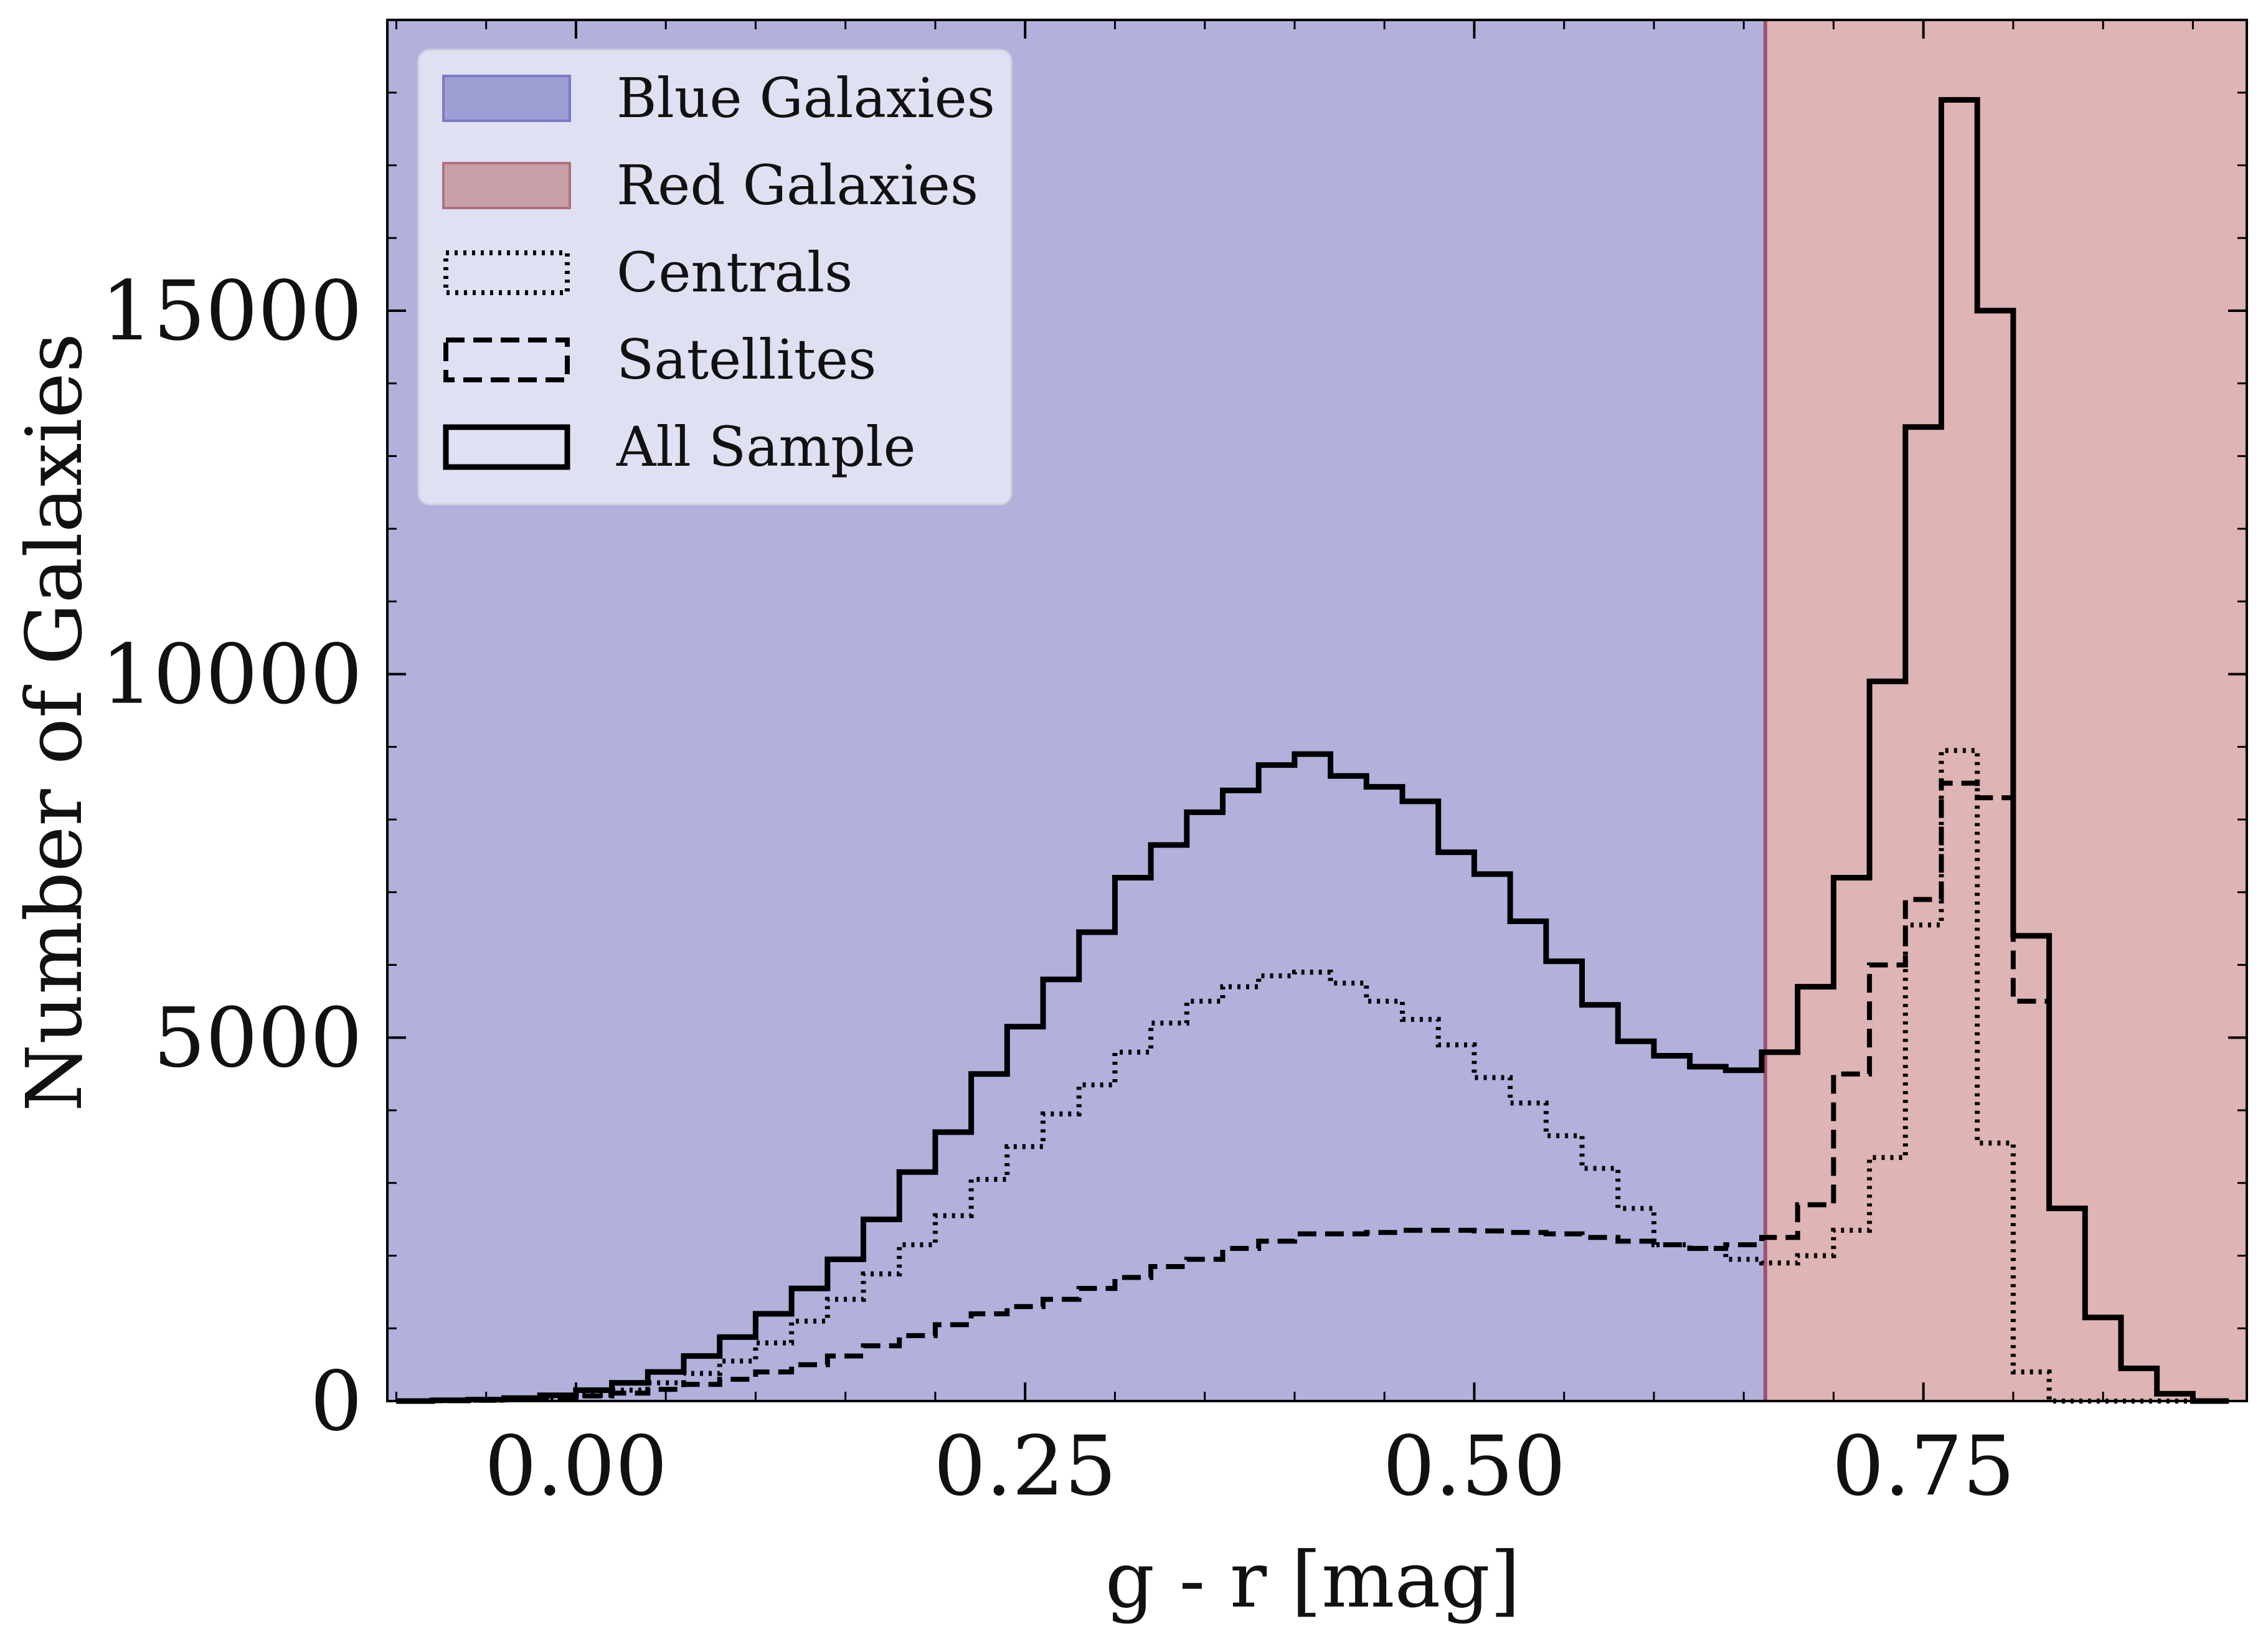 This screenshot has width=2258, height=1652. I want to click on y-axis-title: Number of Galaxies, so click(55, 722).